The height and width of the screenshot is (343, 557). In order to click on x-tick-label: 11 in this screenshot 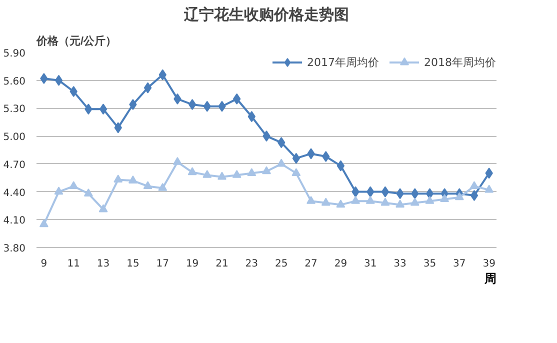, I will do `click(73, 264)`.